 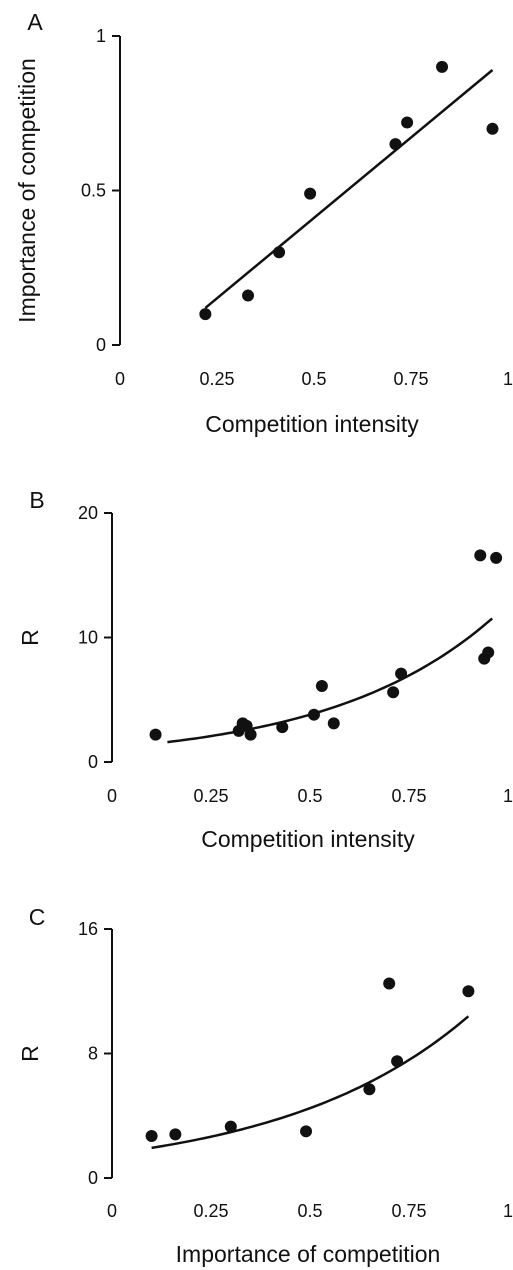 What do you see at coordinates (27, 190) in the screenshot?
I see `y-axis-label: Importance of competition` at bounding box center [27, 190].